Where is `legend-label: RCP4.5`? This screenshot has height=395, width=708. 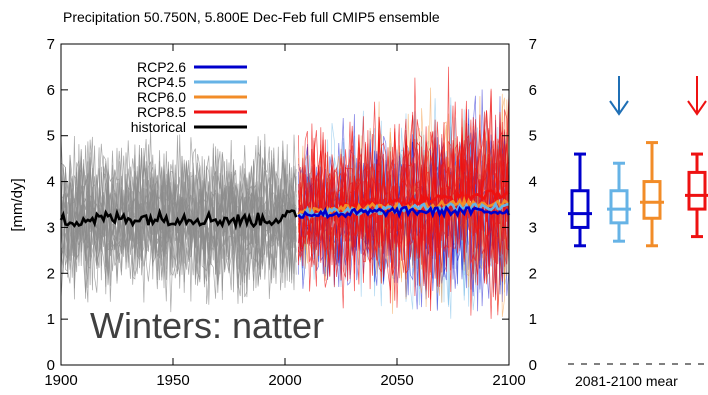 legend-label: RCP4.5 is located at coordinates (161, 82).